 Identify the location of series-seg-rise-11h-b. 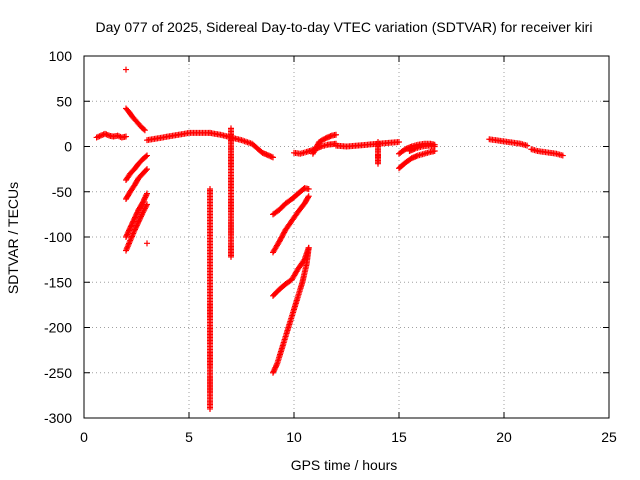
(325, 146).